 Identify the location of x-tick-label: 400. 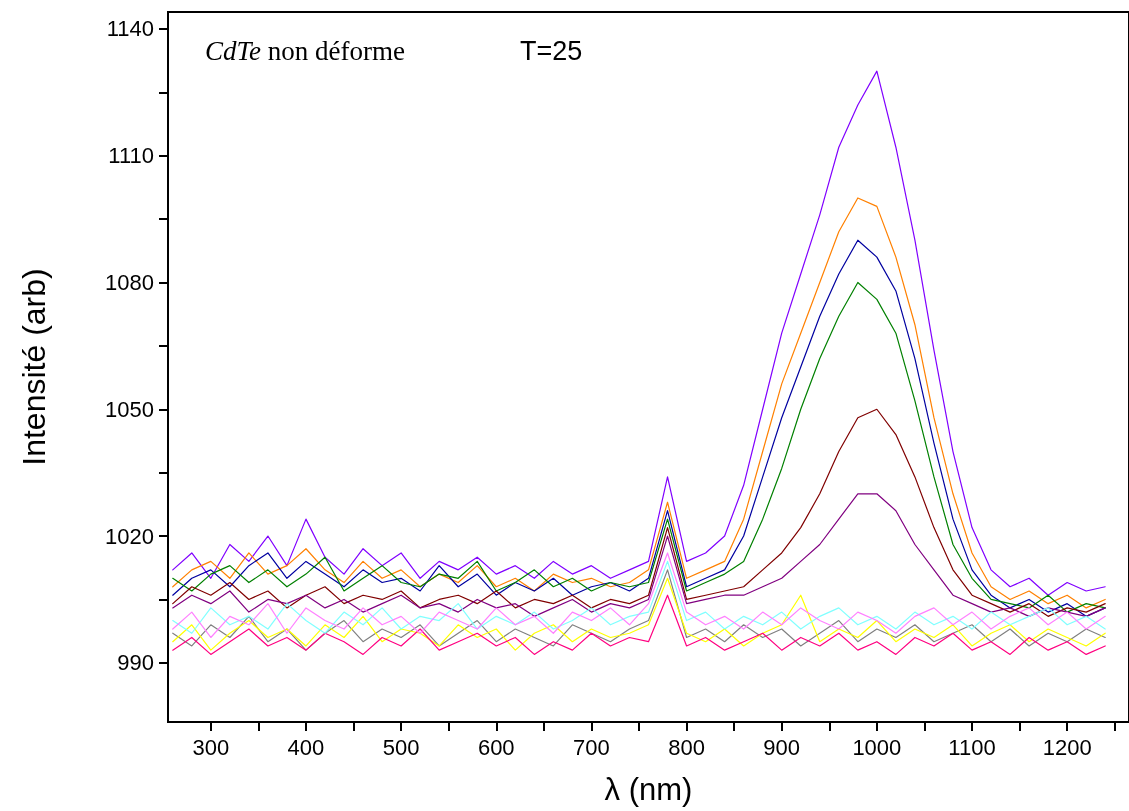
(306, 747).